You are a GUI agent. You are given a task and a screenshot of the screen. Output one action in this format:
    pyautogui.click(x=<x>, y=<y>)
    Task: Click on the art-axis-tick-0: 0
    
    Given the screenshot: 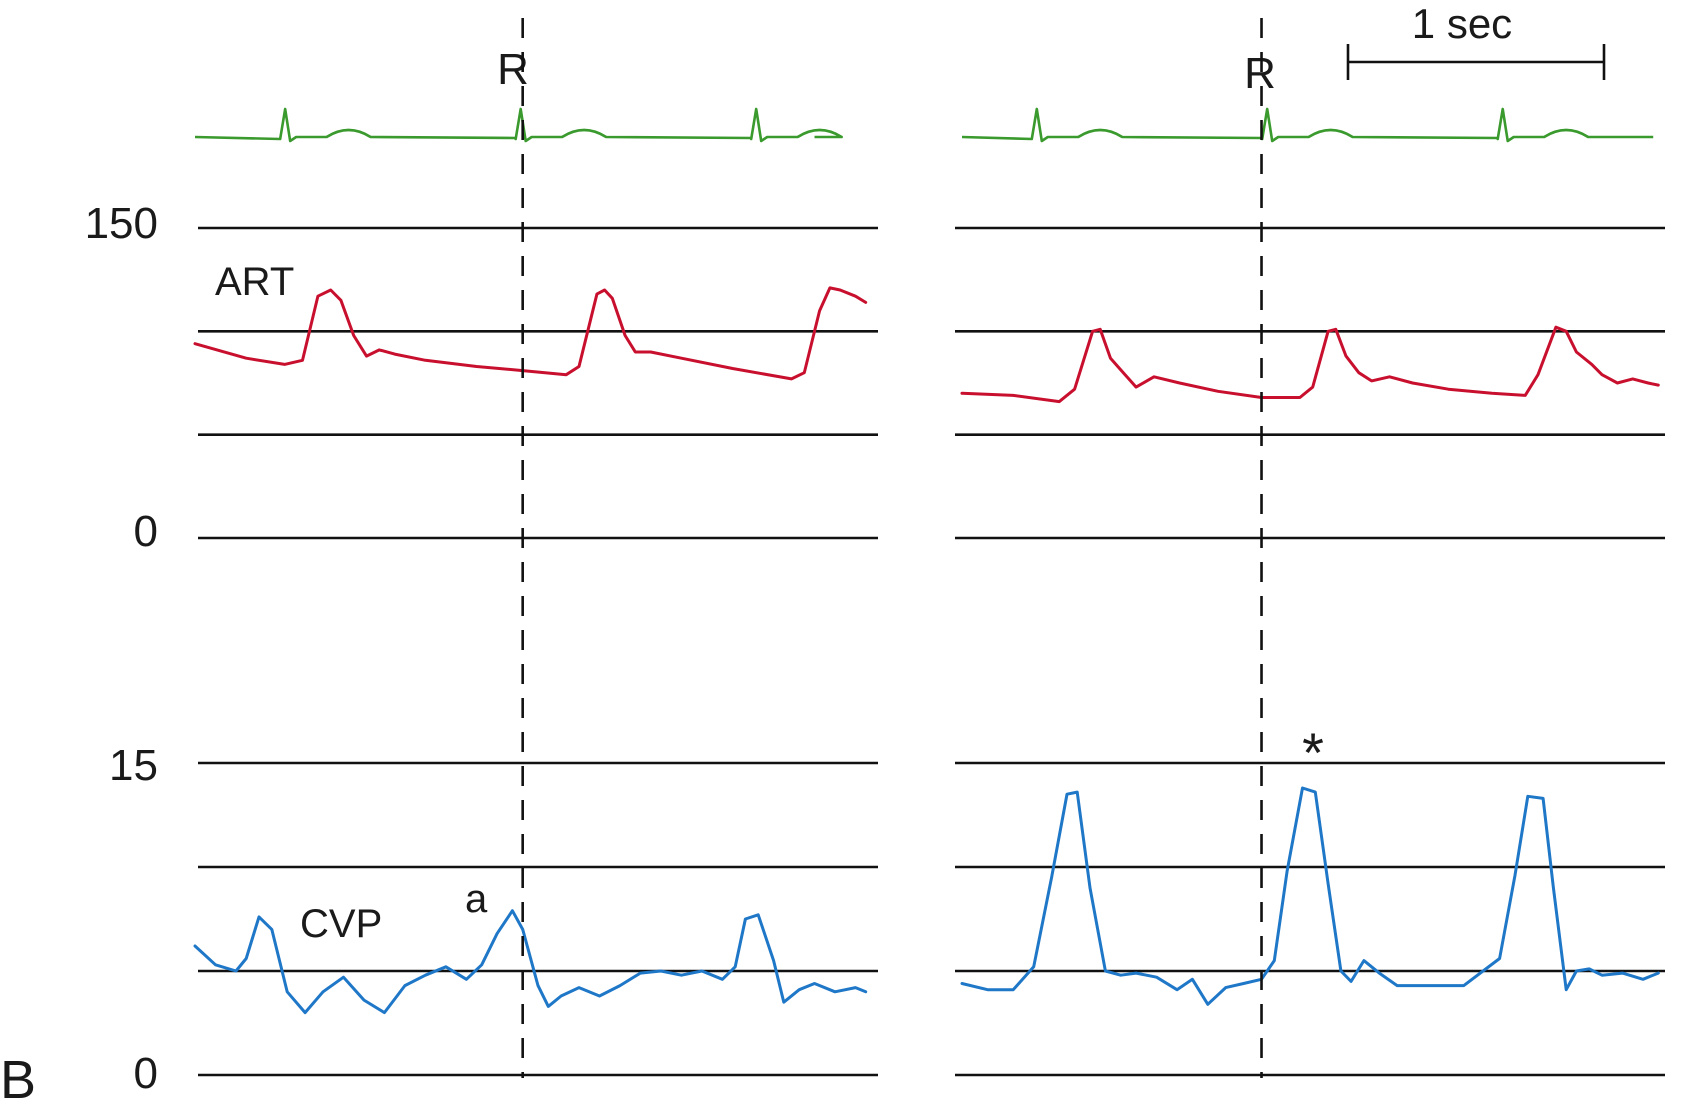 What is the action you would take?
    pyautogui.click(x=146, y=531)
    